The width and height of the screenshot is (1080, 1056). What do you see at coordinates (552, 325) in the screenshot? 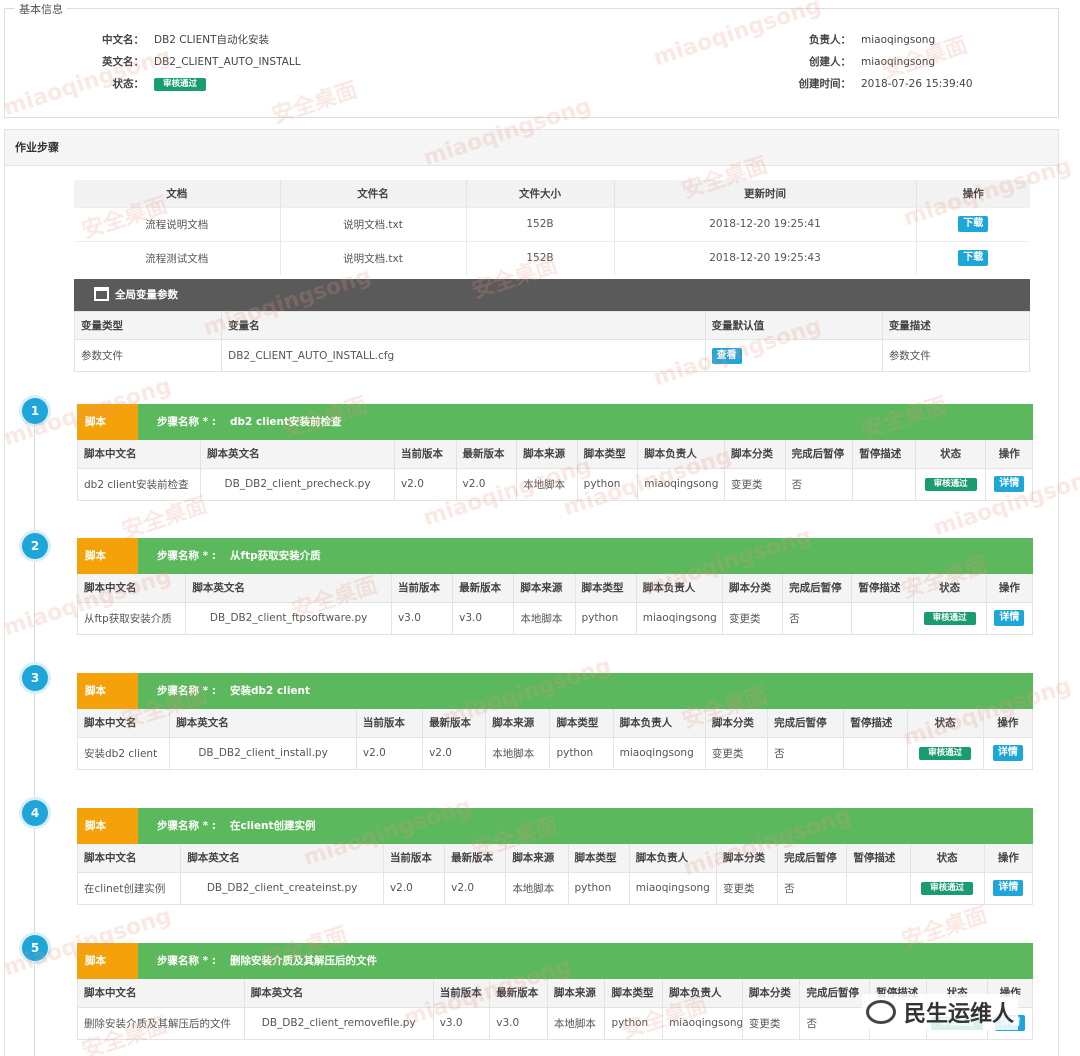
I see `vars-header-row: 变量类型 变量名 变量默认值 变量描述` at bounding box center [552, 325].